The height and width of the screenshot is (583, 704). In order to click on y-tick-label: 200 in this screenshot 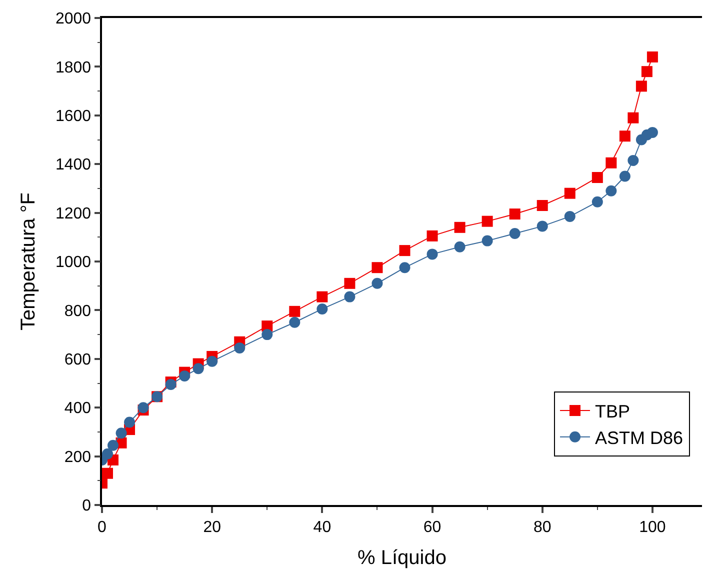, I will do `click(78, 457)`.